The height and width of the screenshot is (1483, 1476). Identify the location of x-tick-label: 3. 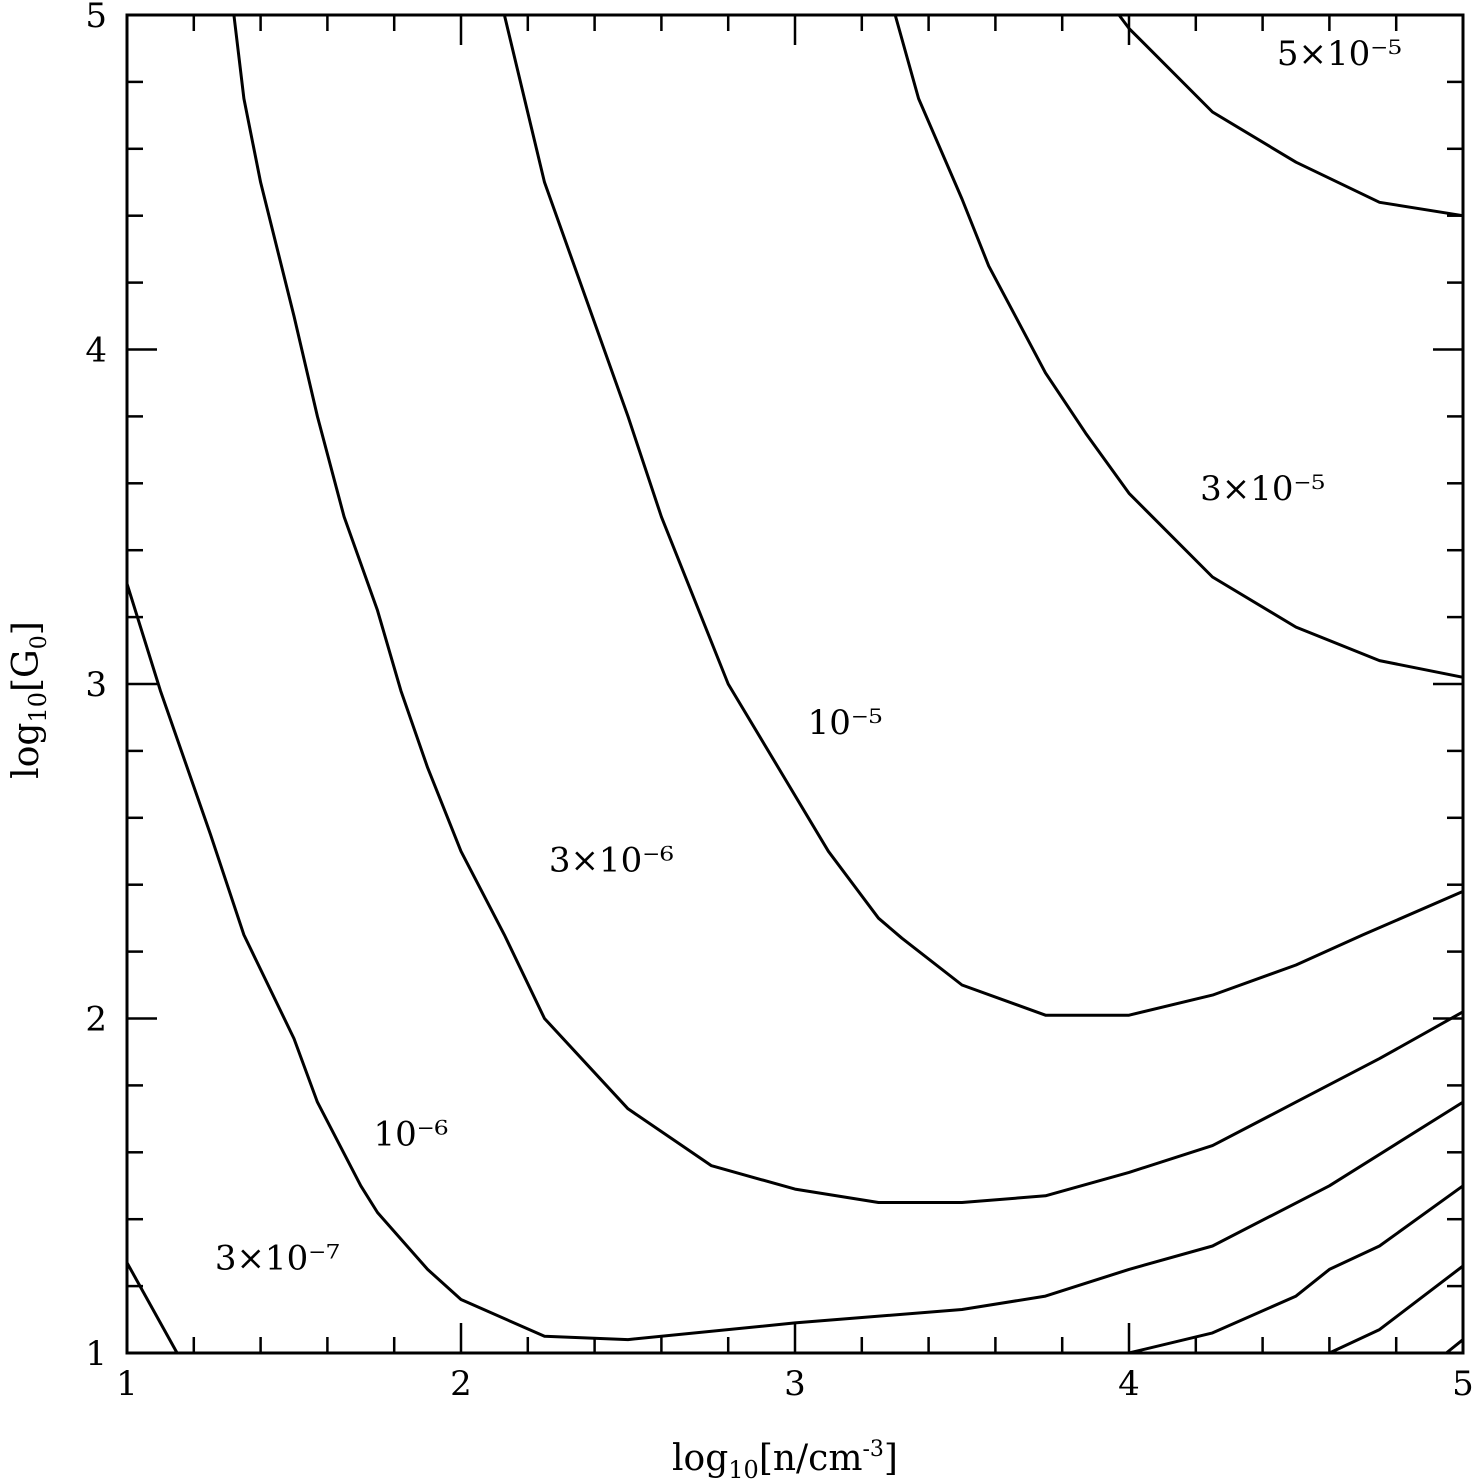
(795, 1384).